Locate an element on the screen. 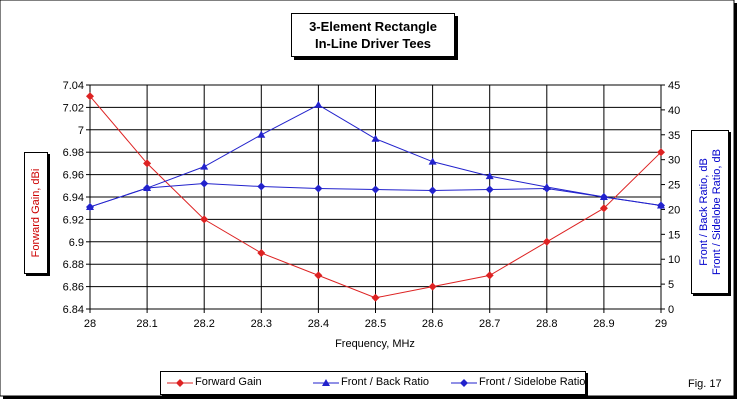 Image resolution: width=744 pixels, height=407 pixels. x-tick-label: 28.8 is located at coordinates (546, 324).